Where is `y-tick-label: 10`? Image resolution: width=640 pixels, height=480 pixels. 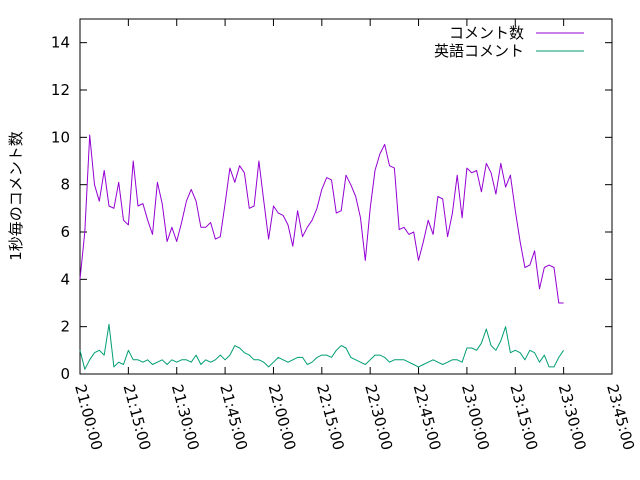
y-tick-label: 10 is located at coordinates (60, 137).